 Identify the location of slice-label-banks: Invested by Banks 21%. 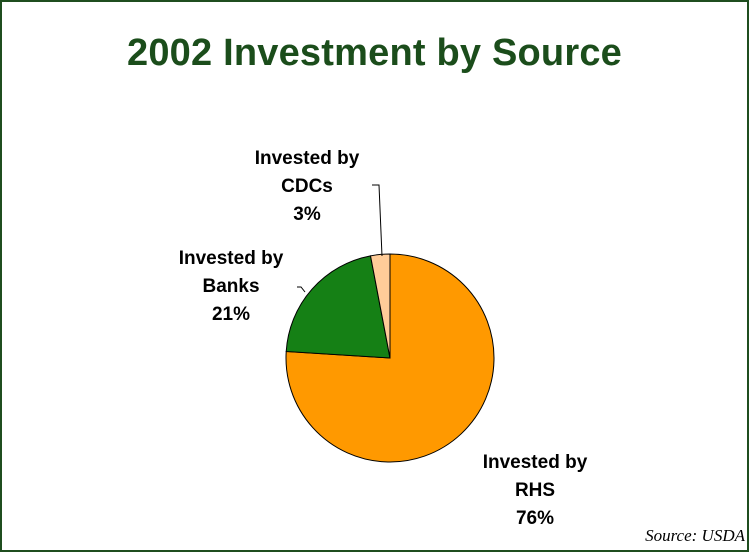
(231, 286).